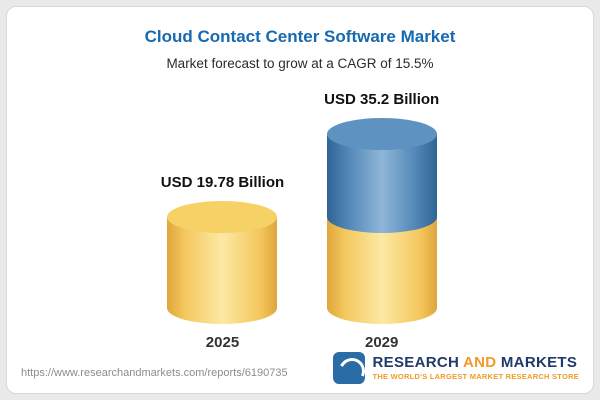 This screenshot has width=600, height=400. I want to click on cylinder-2025, so click(222, 262).